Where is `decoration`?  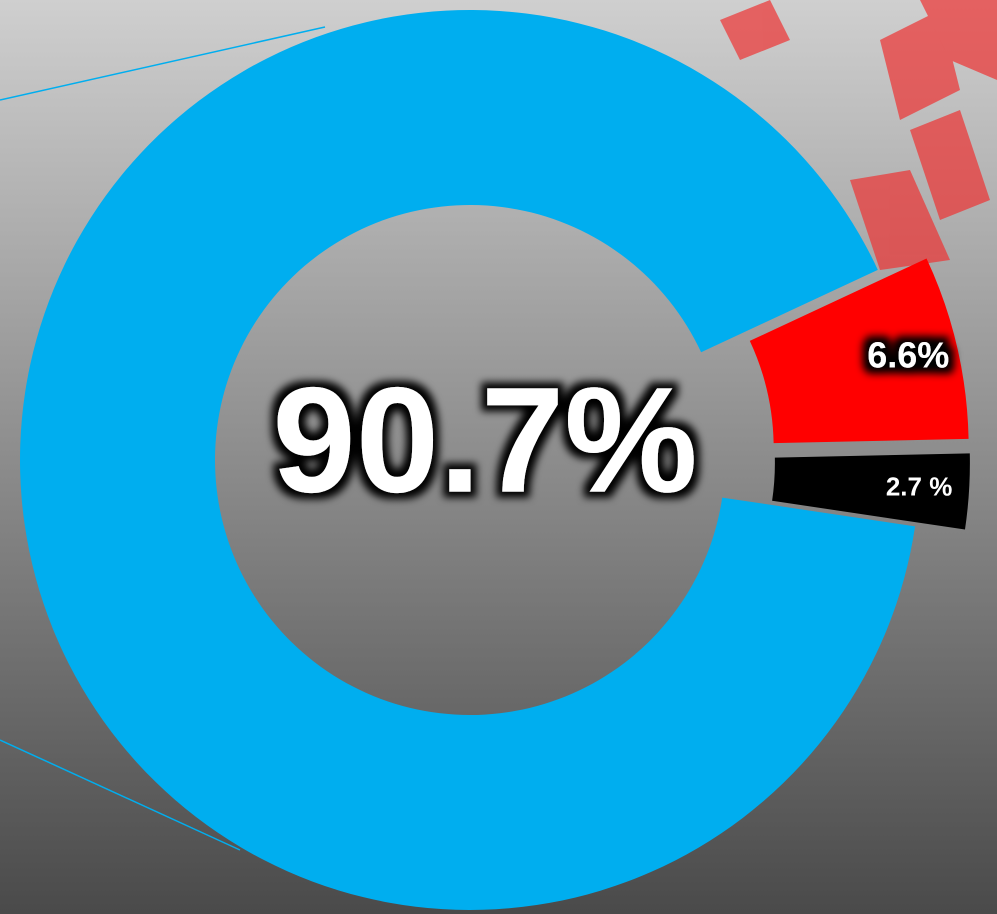
decoration is located at coordinates (858, 135).